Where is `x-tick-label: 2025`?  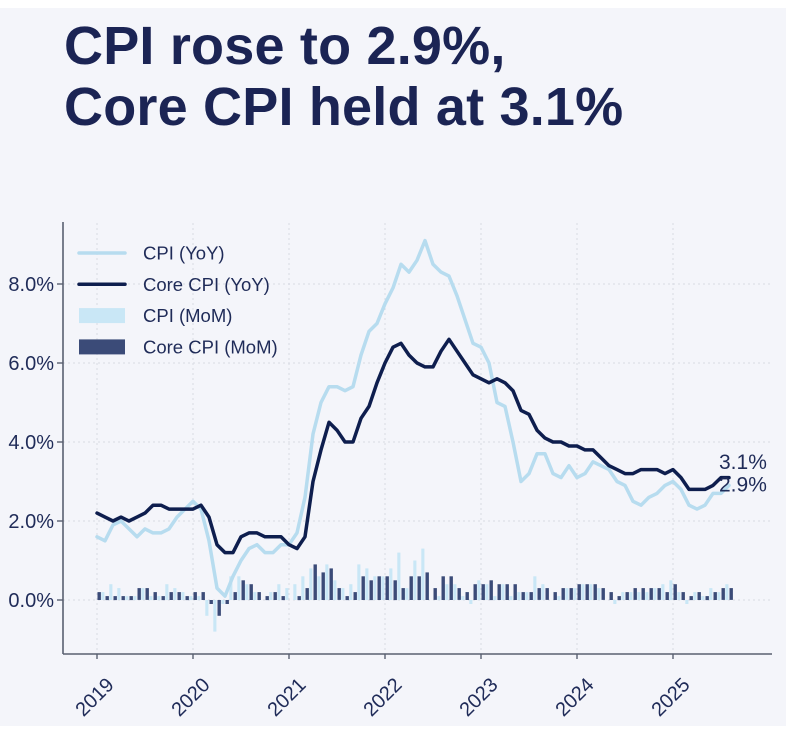 x-tick-label: 2025 is located at coordinates (671, 697).